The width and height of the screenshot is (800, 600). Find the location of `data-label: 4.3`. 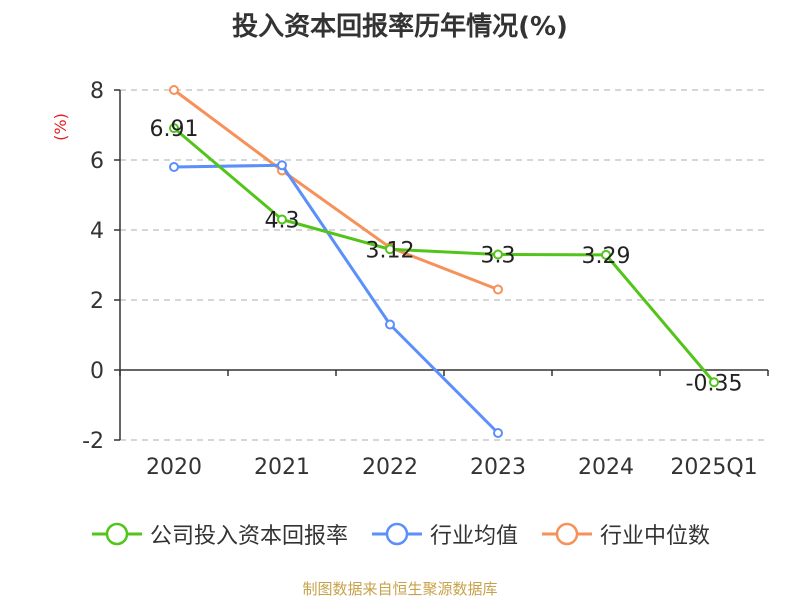

data-label: 4.3 is located at coordinates (282, 221).